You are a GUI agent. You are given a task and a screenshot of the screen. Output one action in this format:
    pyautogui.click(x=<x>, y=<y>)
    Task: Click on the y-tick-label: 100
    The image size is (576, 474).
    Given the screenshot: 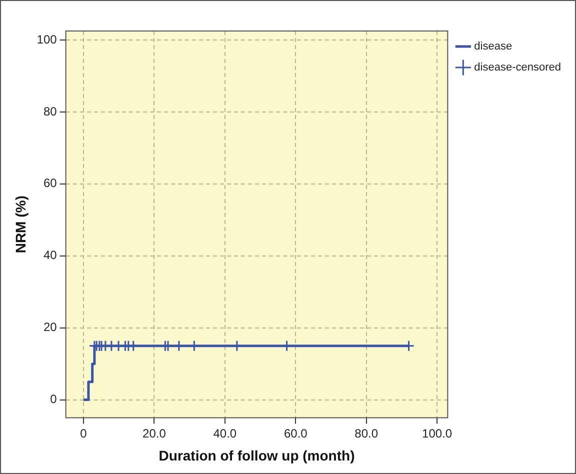 What is the action you would take?
    pyautogui.click(x=47, y=39)
    